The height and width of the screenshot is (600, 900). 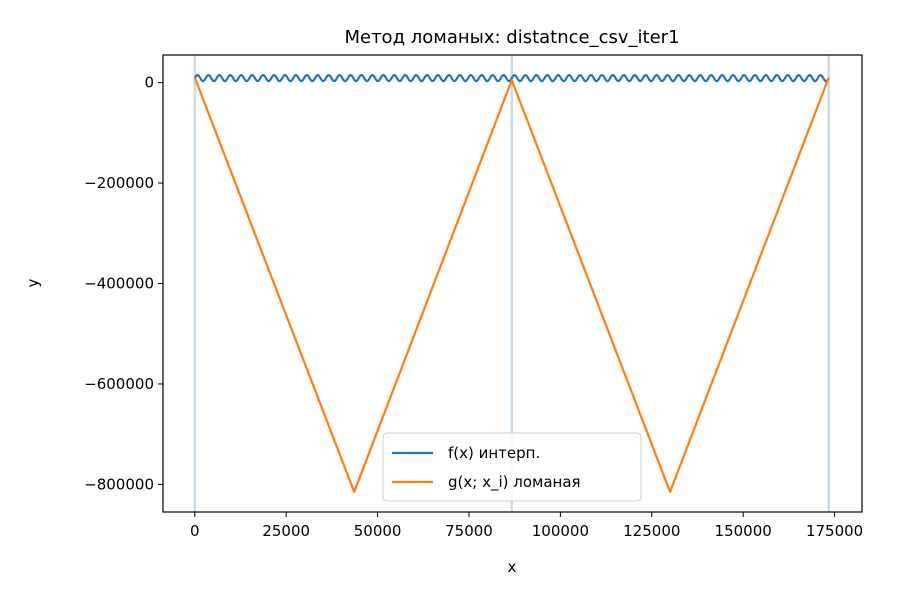 What do you see at coordinates (469, 531) in the screenshot?
I see `x-tick-label: 75000` at bounding box center [469, 531].